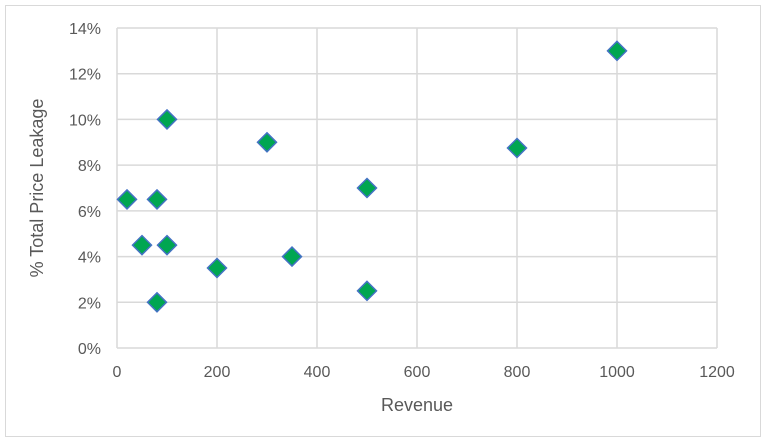 This screenshot has width=768, height=444. I want to click on y-tick-label: 2%, so click(89, 303).